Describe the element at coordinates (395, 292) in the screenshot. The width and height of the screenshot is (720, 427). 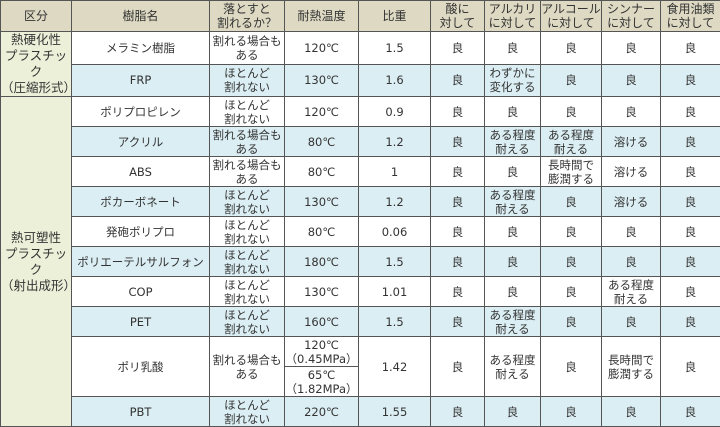
I see `specific-gravity-cell: 1.01` at that location.